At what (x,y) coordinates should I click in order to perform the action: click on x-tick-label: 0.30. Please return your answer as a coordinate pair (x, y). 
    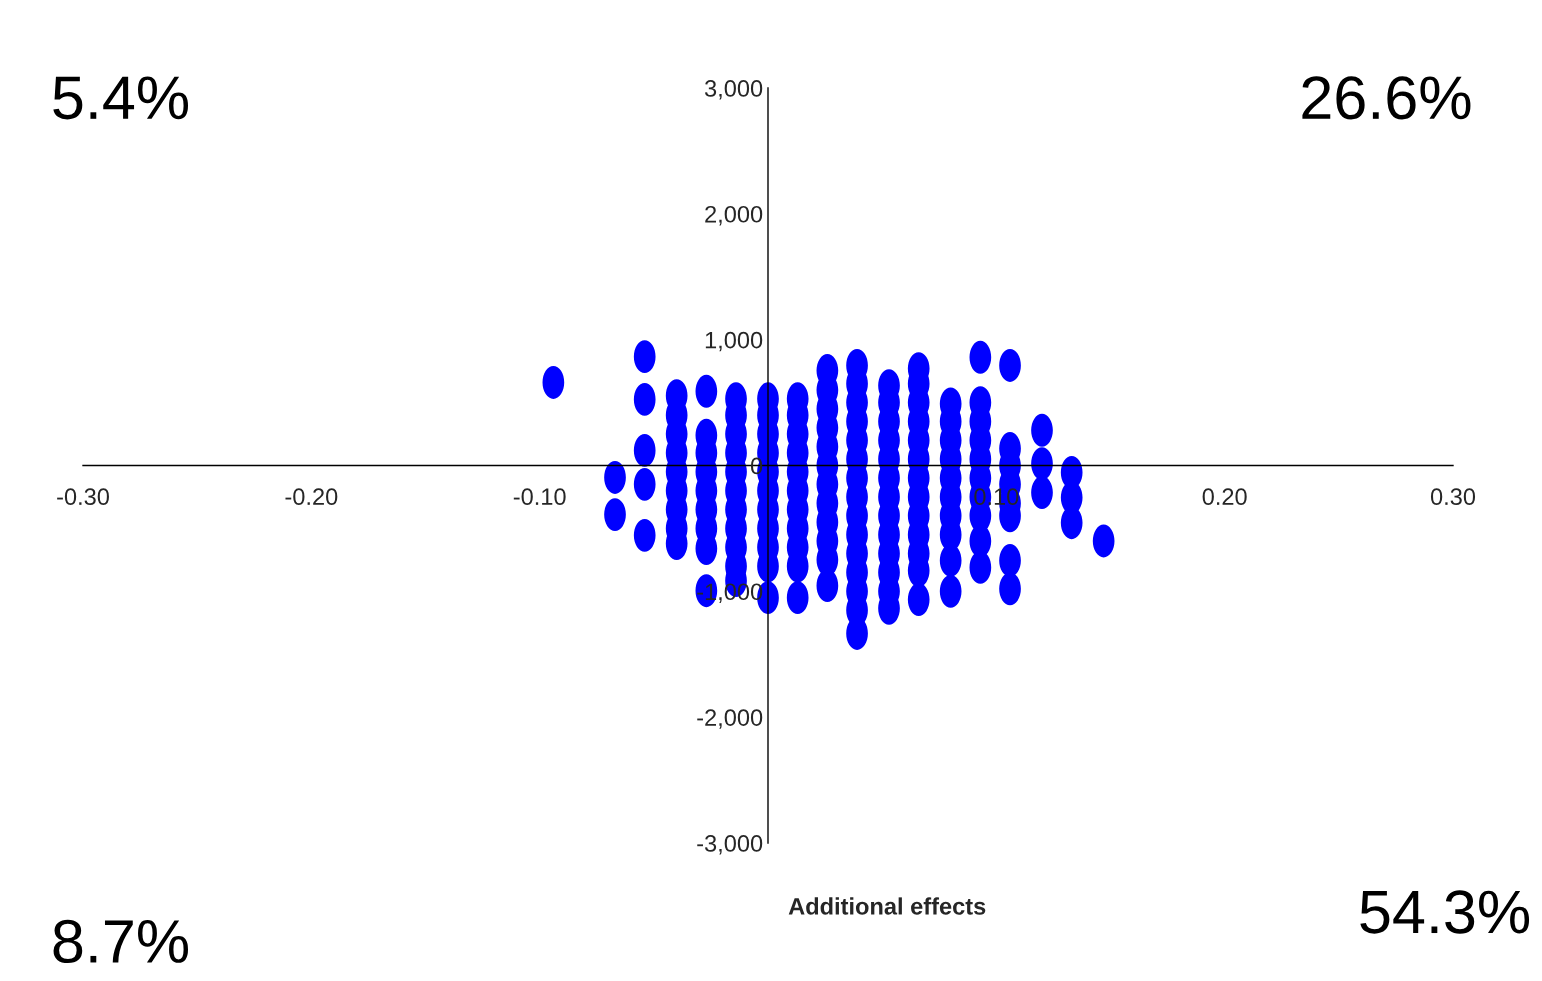
    Looking at the image, I should click on (1453, 497).